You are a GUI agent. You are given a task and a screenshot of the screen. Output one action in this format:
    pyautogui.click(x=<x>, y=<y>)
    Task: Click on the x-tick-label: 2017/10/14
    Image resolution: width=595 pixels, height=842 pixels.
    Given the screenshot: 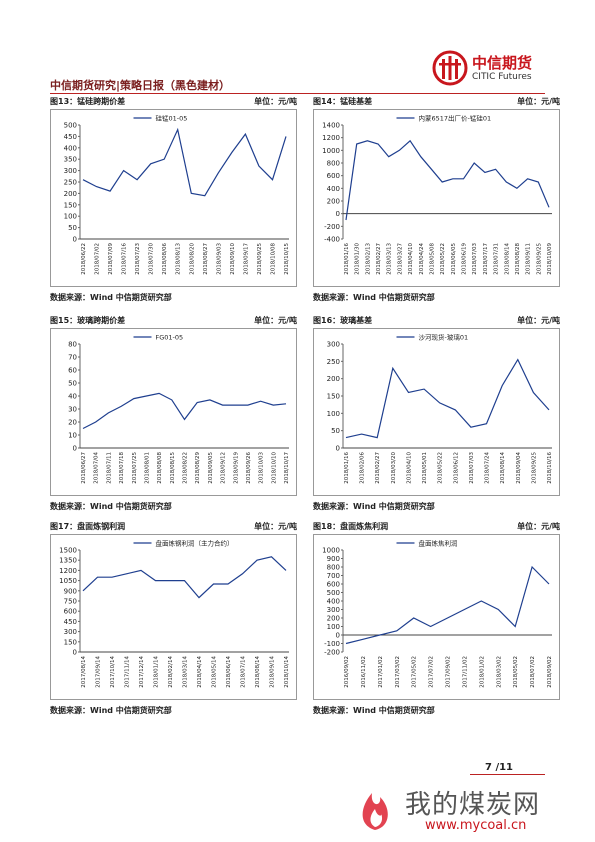 What is the action you would take?
    pyautogui.click(x=113, y=672)
    